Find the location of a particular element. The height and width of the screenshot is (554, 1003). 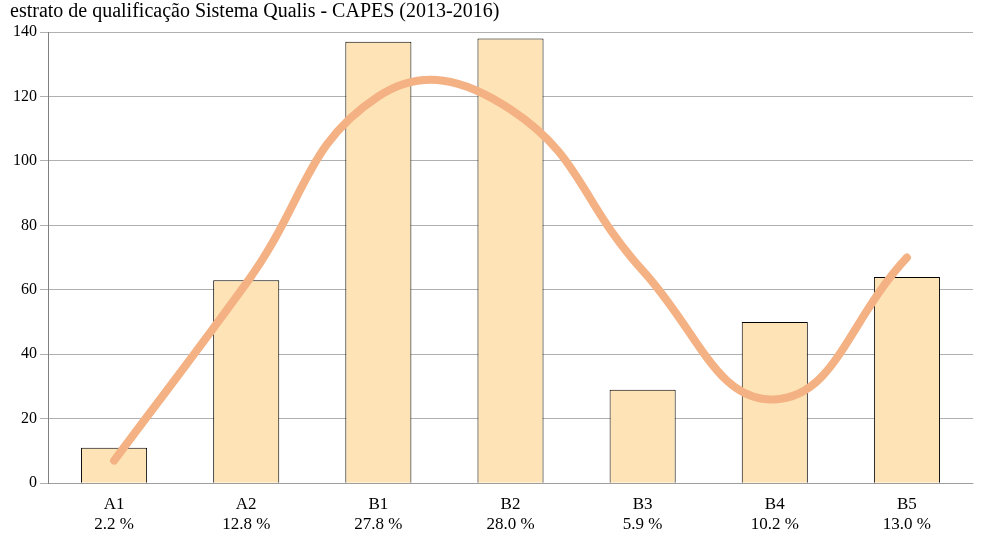

x-tick-label: B2 28.0 % is located at coordinates (510, 513).